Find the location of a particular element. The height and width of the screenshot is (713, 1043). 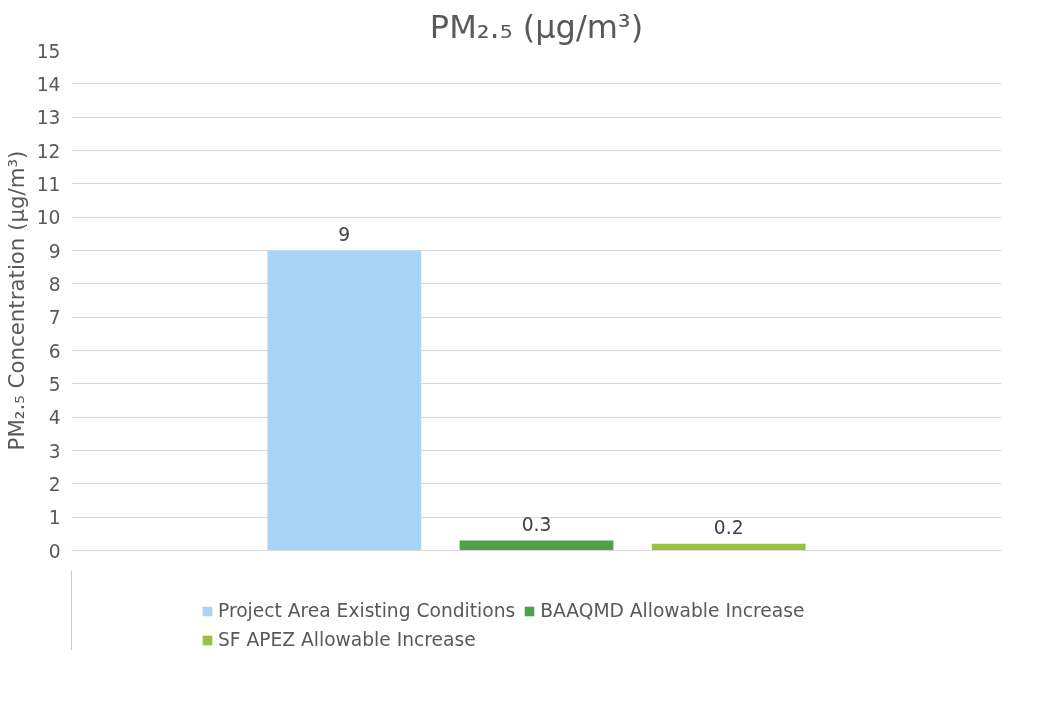

y-tick-label: 13 is located at coordinates (48, 118).